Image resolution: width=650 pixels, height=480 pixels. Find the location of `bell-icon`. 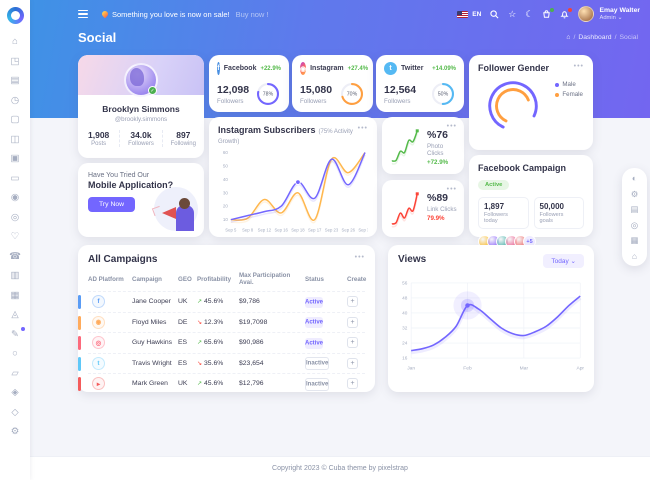

bell-icon is located at coordinates (566, 13).